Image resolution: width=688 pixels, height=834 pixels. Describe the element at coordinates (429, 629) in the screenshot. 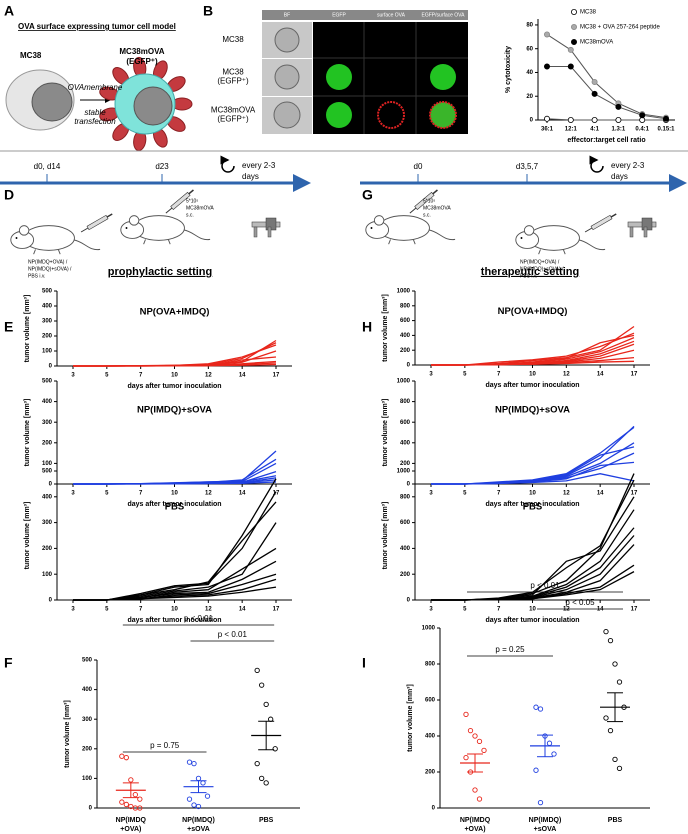

I see `y-tick-label: 1000` at that location.